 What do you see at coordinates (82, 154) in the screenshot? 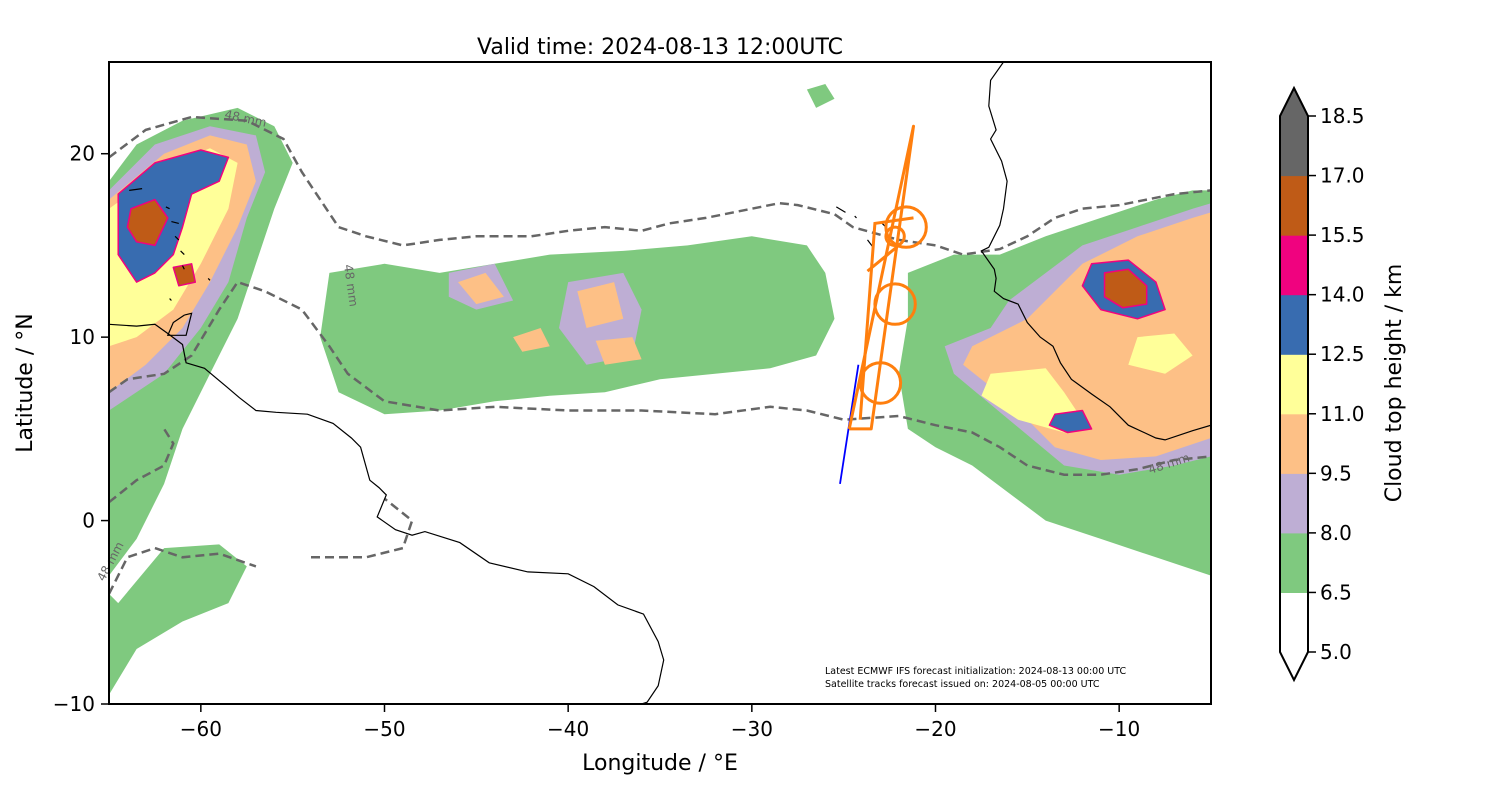
I see `y-tick-label: 20` at bounding box center [82, 154].